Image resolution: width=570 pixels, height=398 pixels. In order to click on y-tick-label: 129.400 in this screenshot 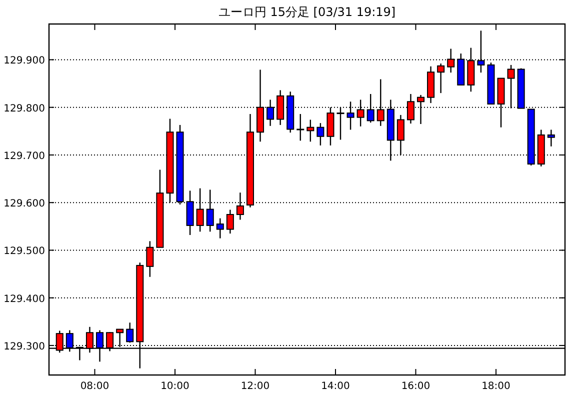, I will do `click(24, 299)`.